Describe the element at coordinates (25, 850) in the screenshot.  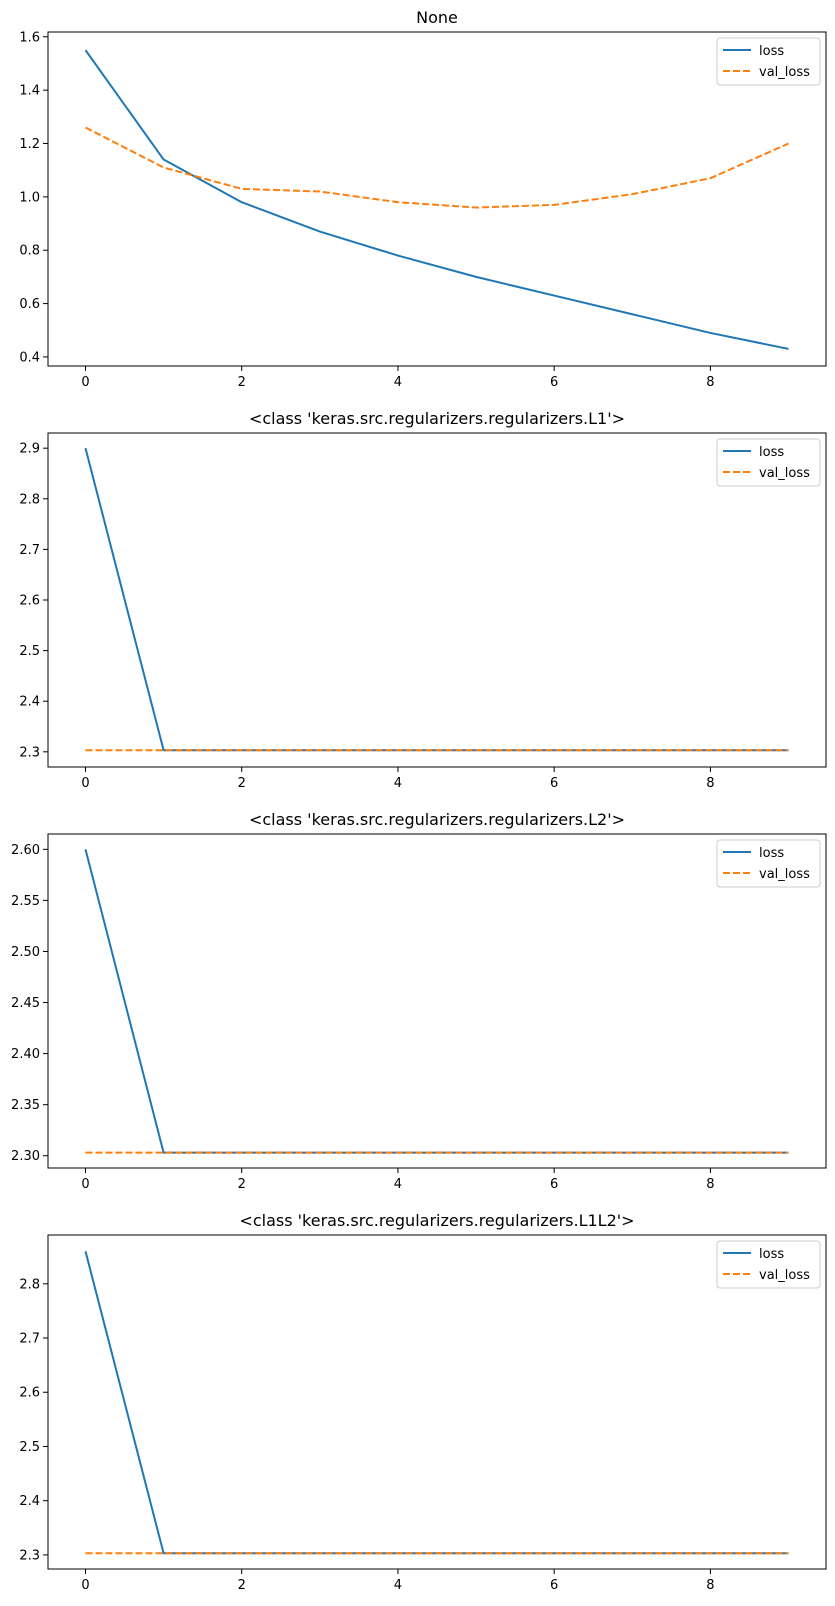
I see `y-tick-label: 2.60` at that location.